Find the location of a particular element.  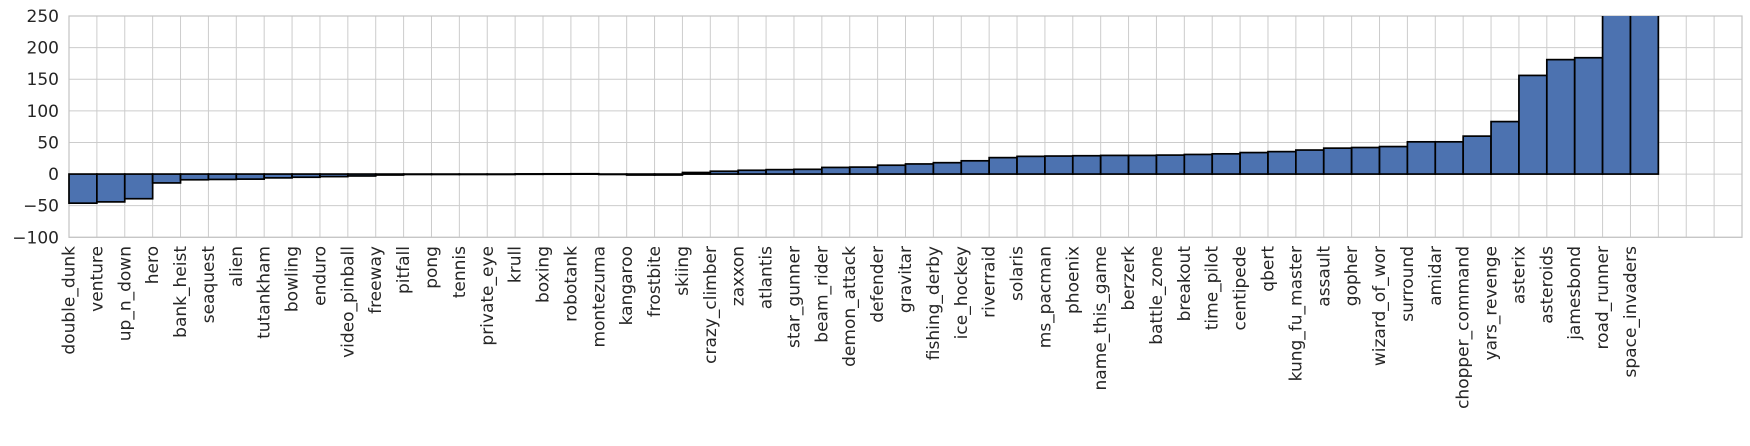

x-tick-label: bank_heist is located at coordinates (181, 292).